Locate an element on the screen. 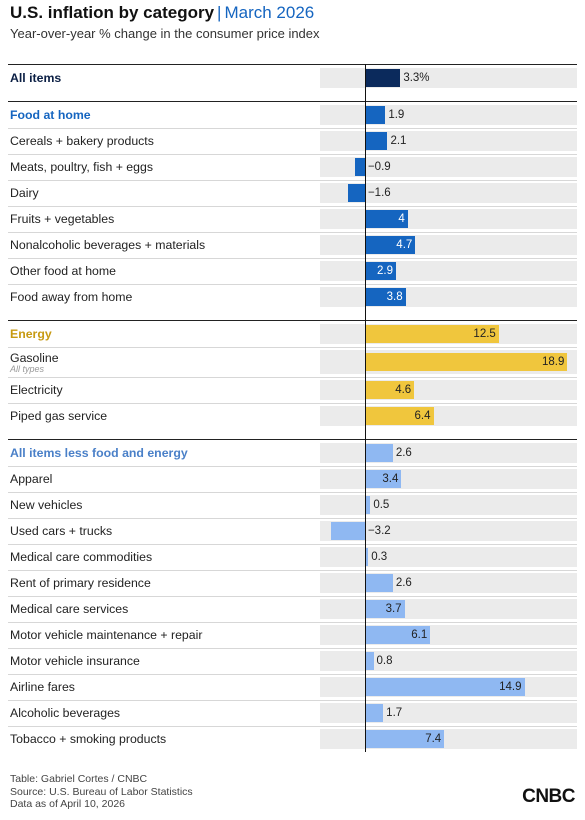 This screenshot has height=820, width=585. value-label: −1.6 is located at coordinates (379, 193).